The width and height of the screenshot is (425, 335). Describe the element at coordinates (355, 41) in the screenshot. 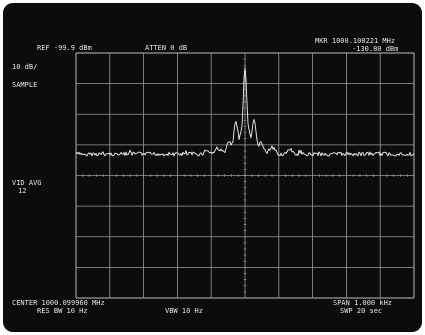

I see `marker-frequency-readout: MKR 1000.100221 MHz` at that location.